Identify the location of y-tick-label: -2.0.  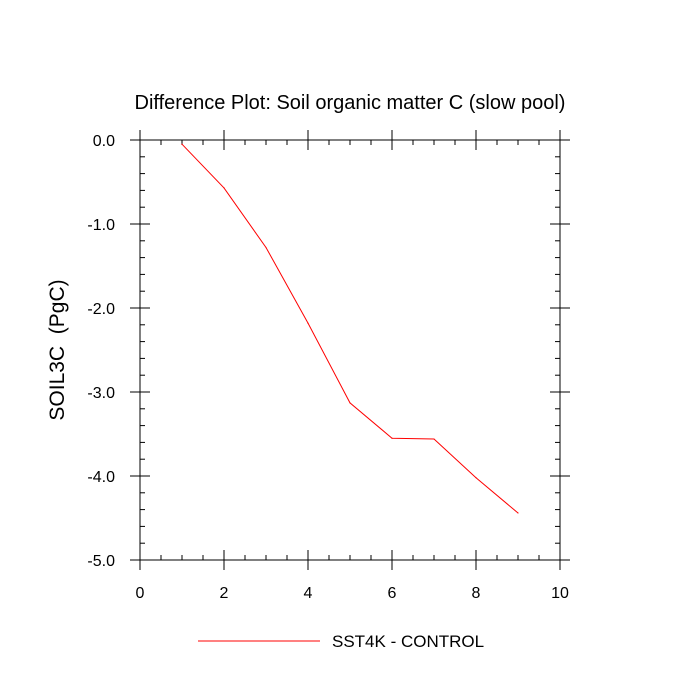
(101, 309).